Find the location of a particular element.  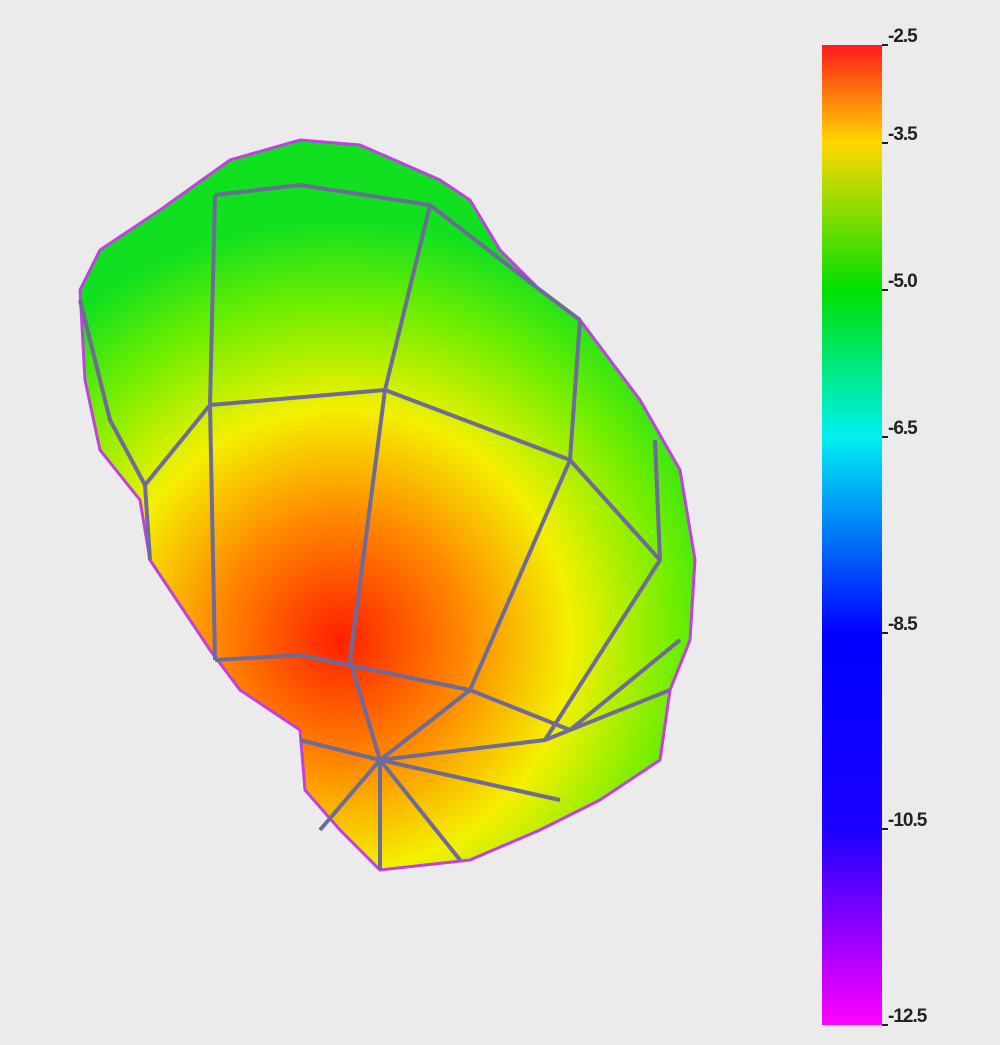

colorbar-label: -6.5 is located at coordinates (903, 428).